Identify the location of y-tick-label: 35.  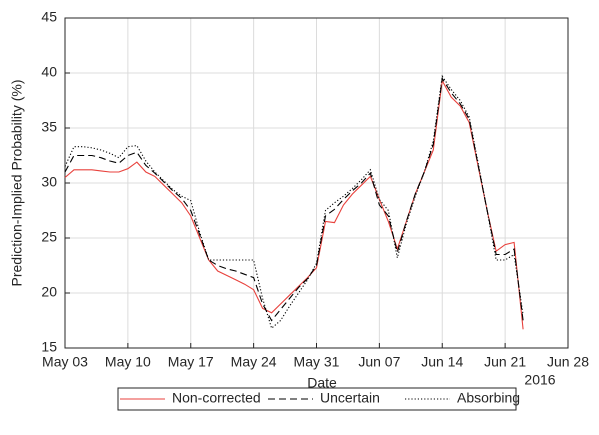
(49, 127).